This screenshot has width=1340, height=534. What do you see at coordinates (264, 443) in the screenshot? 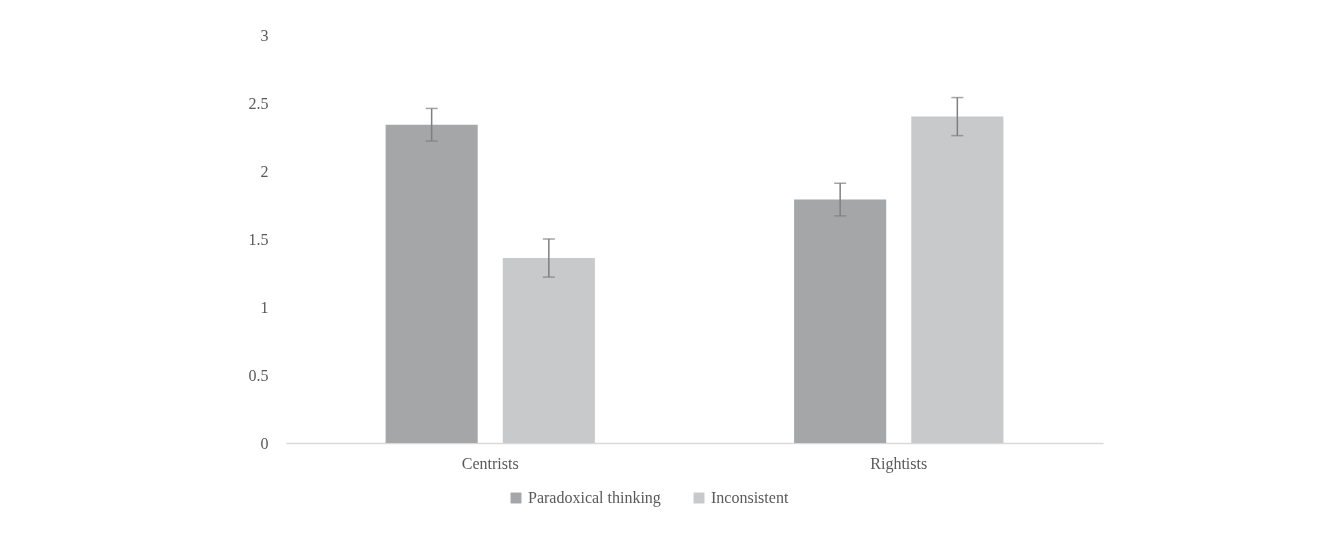
I see `y-tick-label: 0` at bounding box center [264, 443].